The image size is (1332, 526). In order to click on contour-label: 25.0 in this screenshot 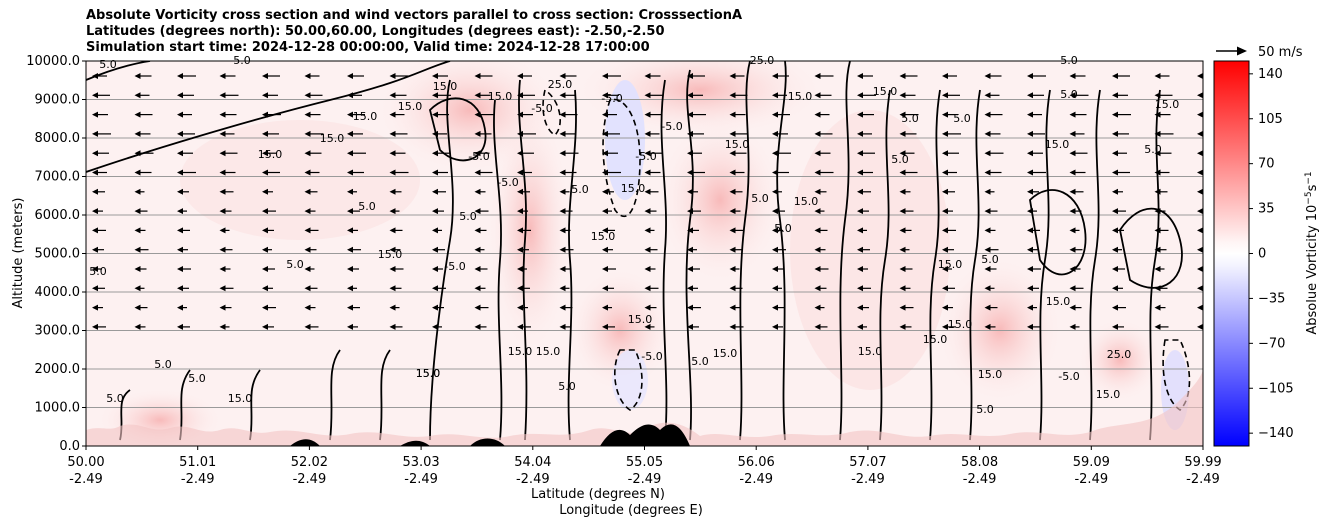, I will do `click(560, 84)`.